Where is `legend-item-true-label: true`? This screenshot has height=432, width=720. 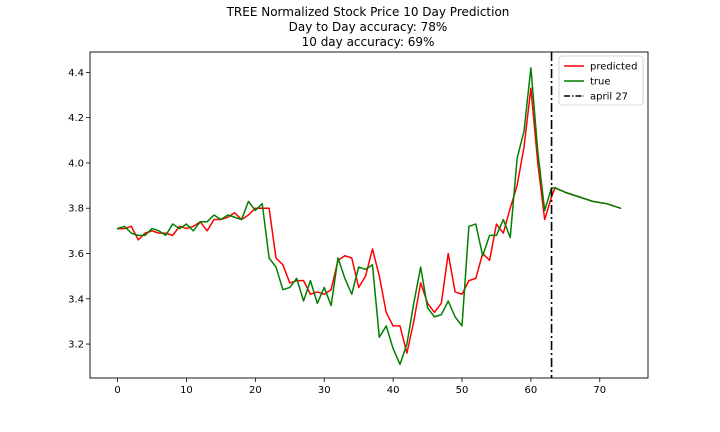 legend-item-true-label: true is located at coordinates (600, 82).